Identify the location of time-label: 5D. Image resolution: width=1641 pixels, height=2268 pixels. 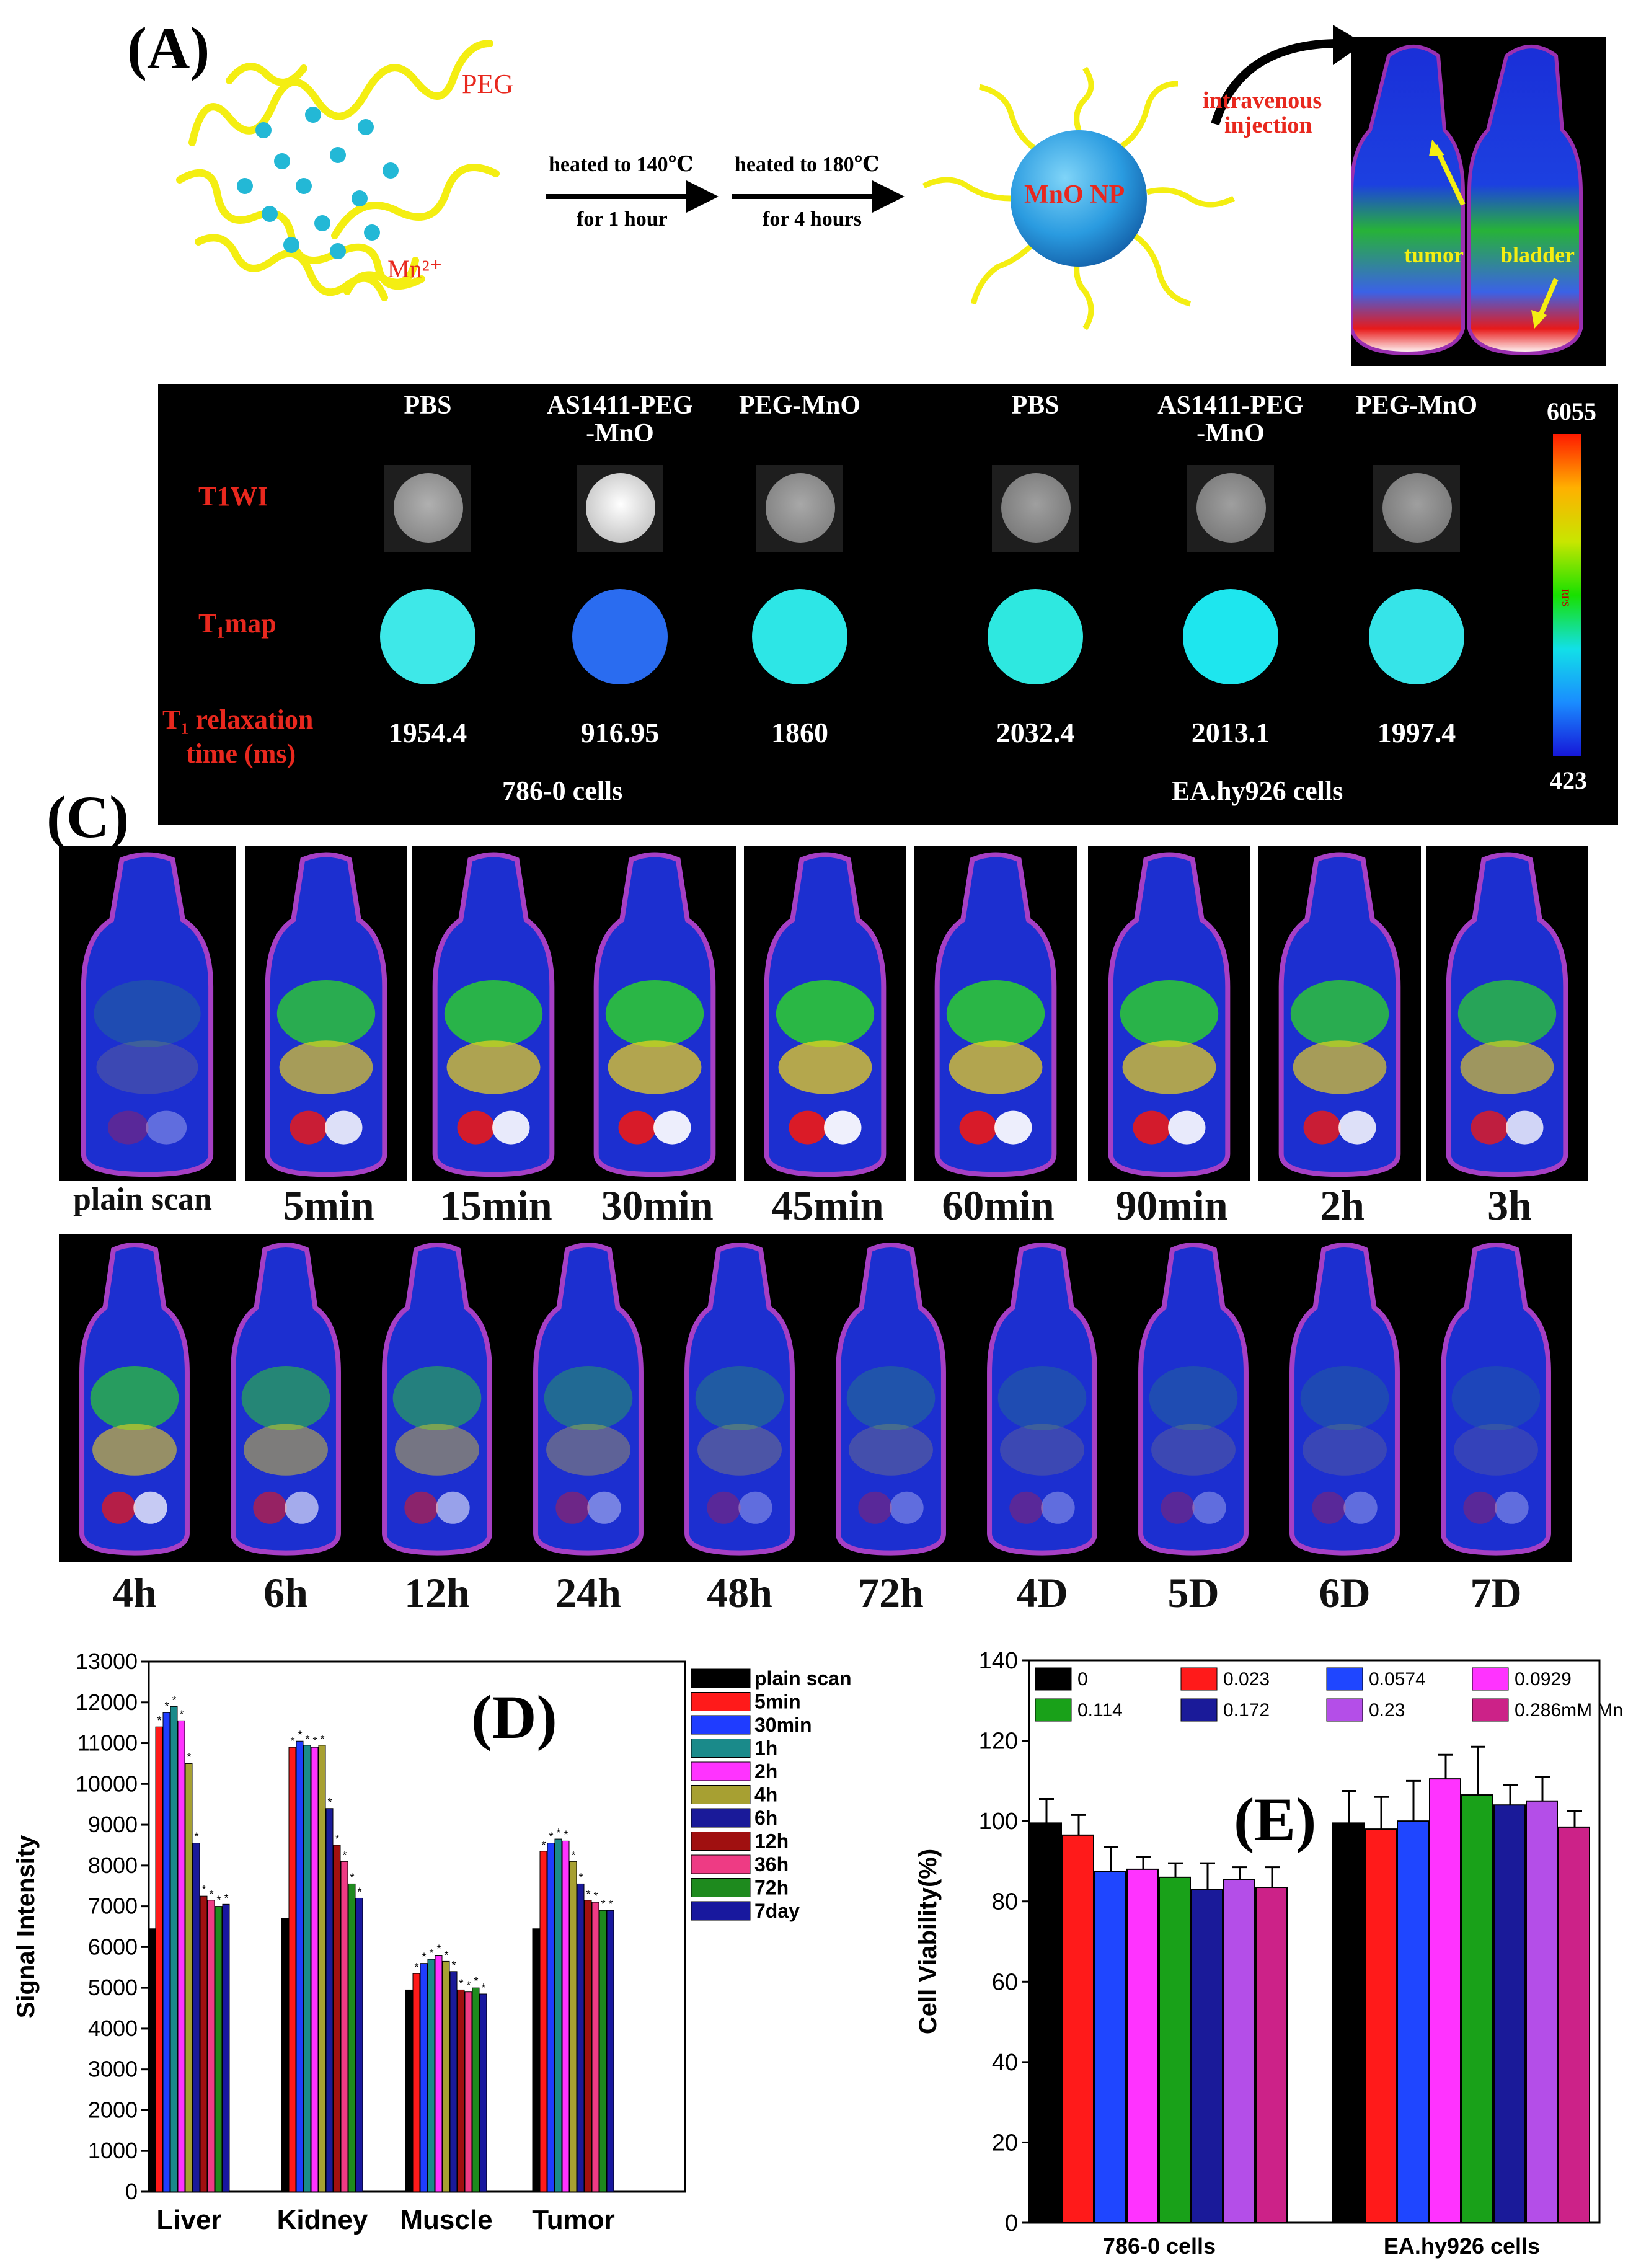
(1193, 1592).